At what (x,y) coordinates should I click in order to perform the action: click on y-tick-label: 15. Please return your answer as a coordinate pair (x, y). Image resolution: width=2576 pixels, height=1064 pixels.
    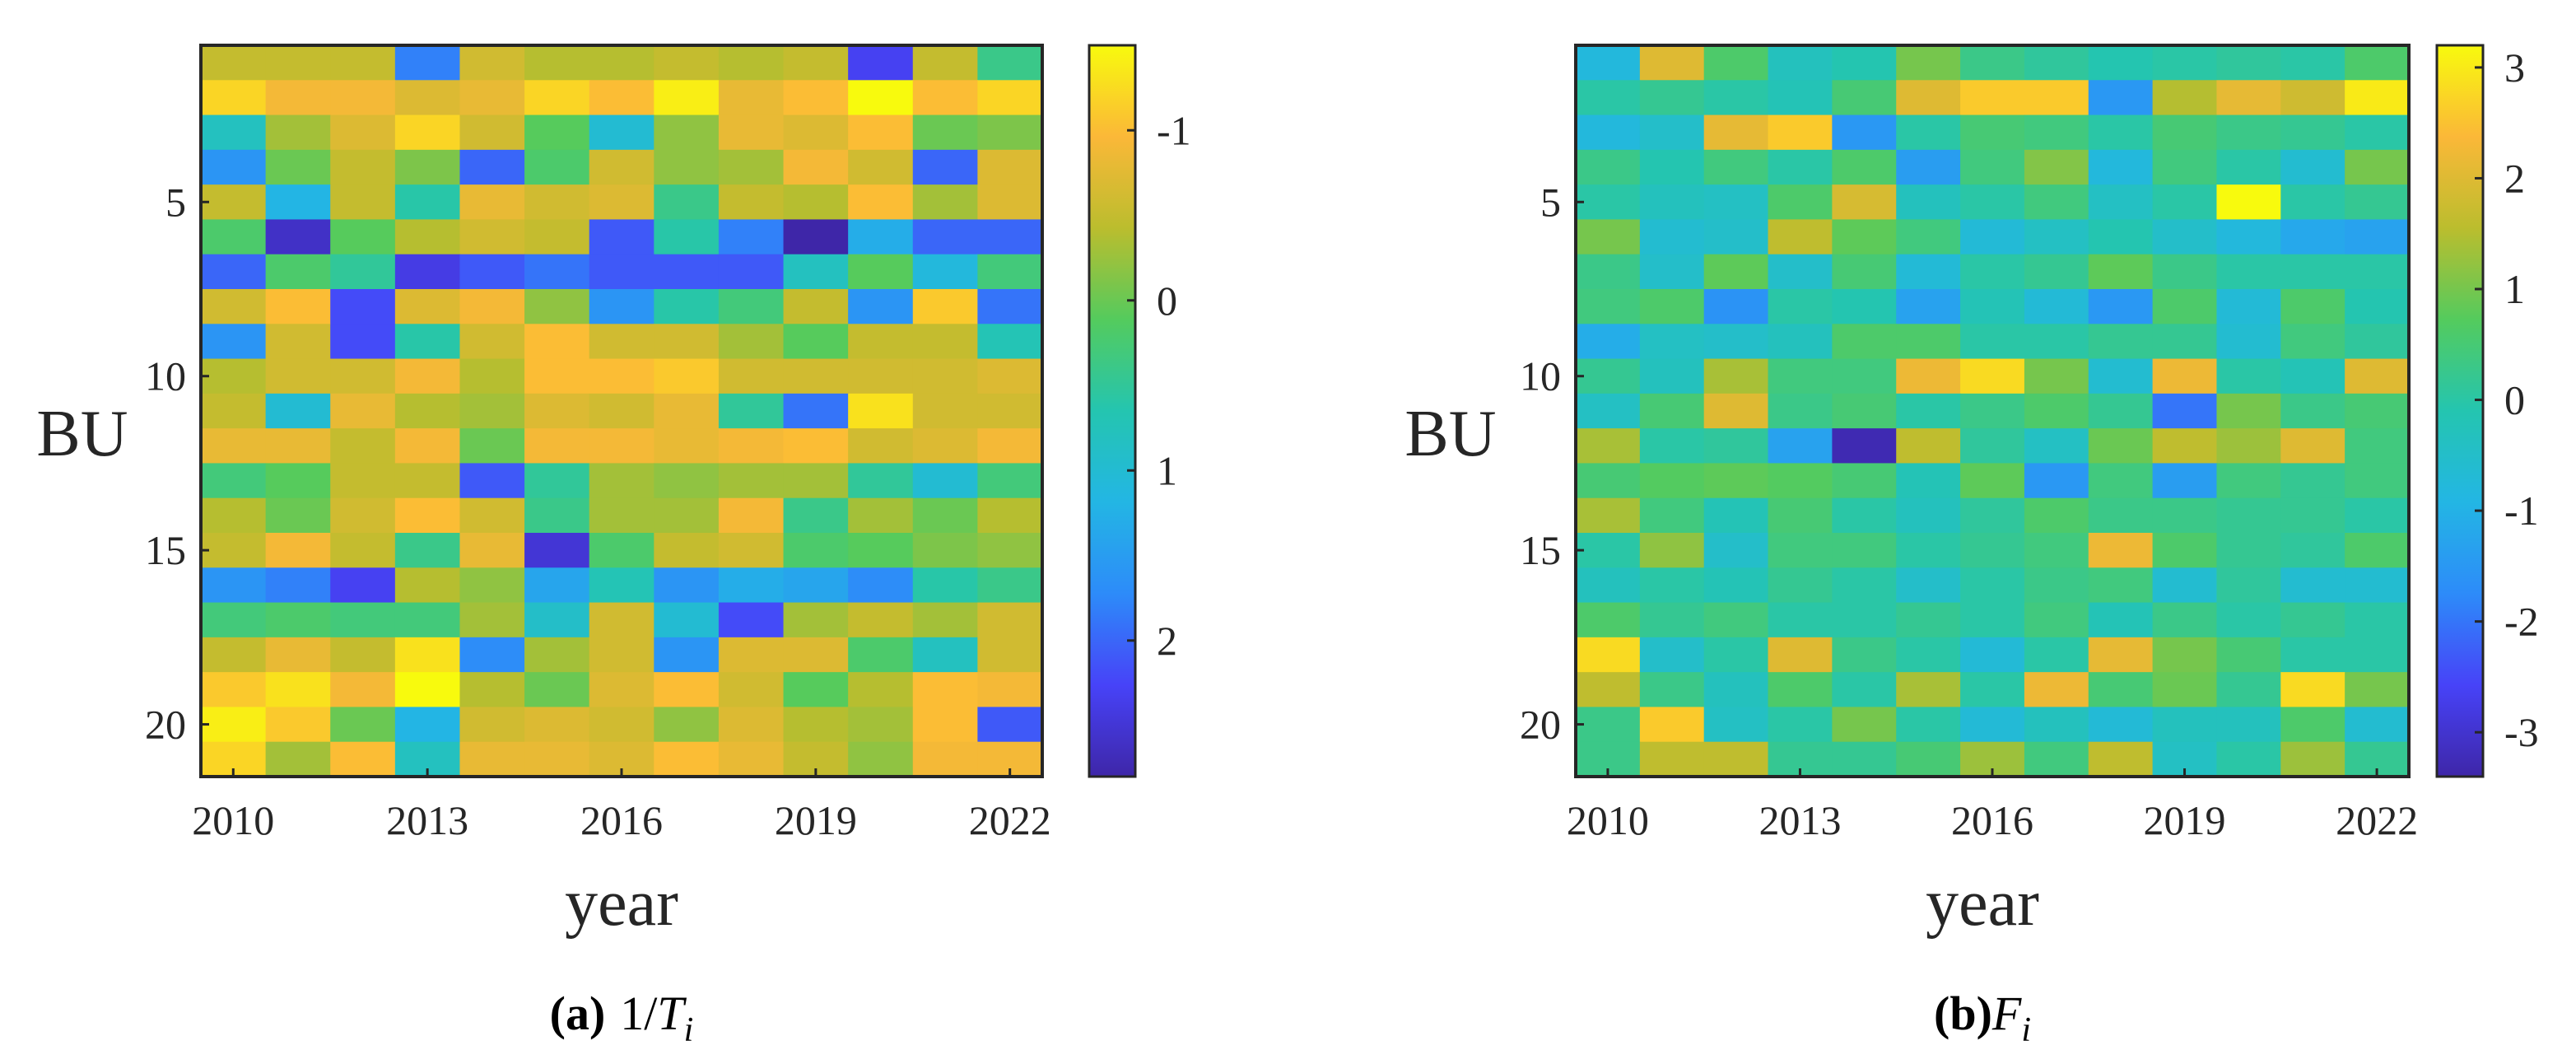
    Looking at the image, I should click on (1540, 550).